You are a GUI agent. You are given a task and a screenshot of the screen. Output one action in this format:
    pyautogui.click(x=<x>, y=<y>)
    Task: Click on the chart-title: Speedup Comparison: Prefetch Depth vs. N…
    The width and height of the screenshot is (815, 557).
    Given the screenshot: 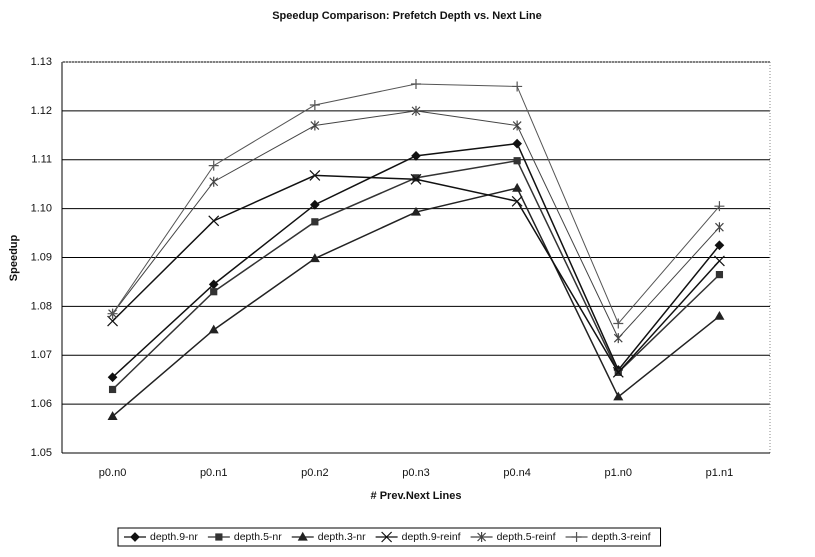 What is the action you would take?
    pyautogui.click(x=407, y=16)
    